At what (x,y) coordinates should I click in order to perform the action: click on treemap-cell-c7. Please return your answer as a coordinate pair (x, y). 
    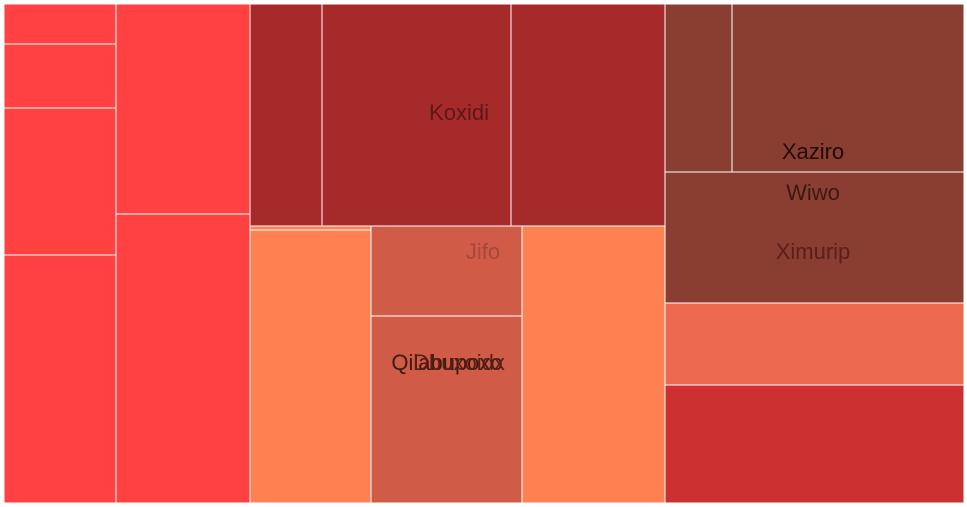
    Looking at the image, I should click on (286, 115).